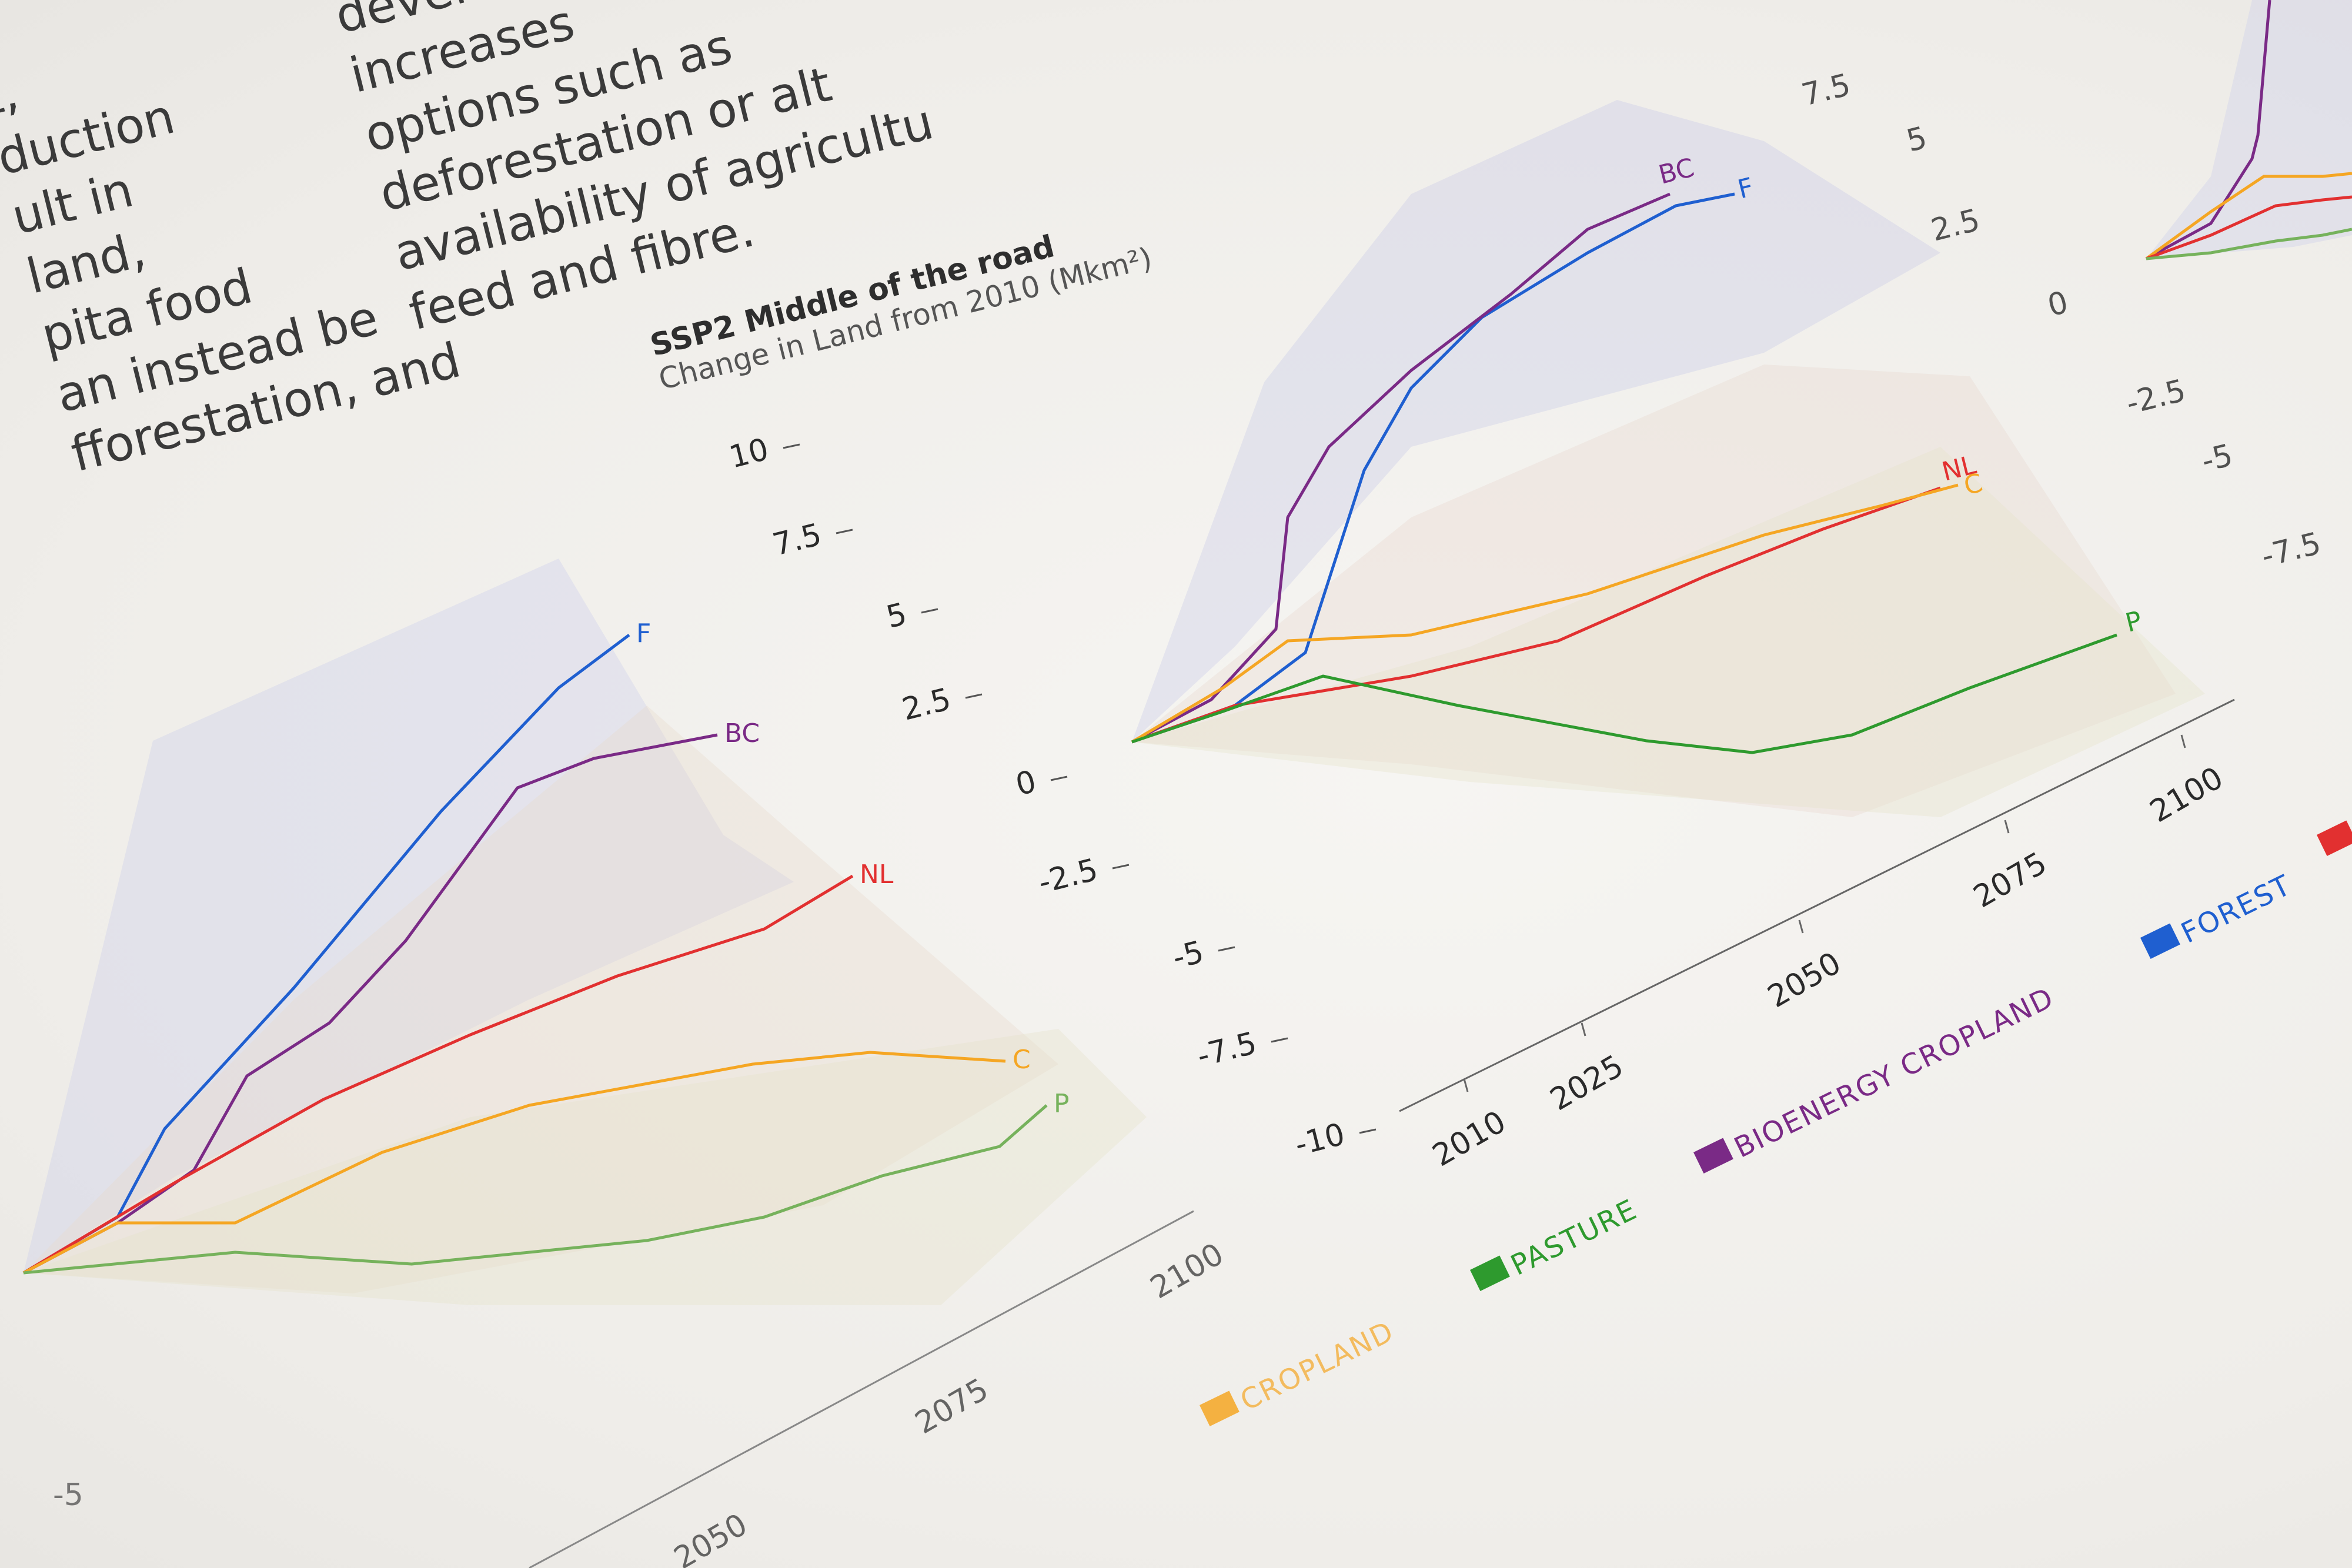 The image size is (2352, 1568). I want to click on series-end-label: C, so click(1022, 1060).